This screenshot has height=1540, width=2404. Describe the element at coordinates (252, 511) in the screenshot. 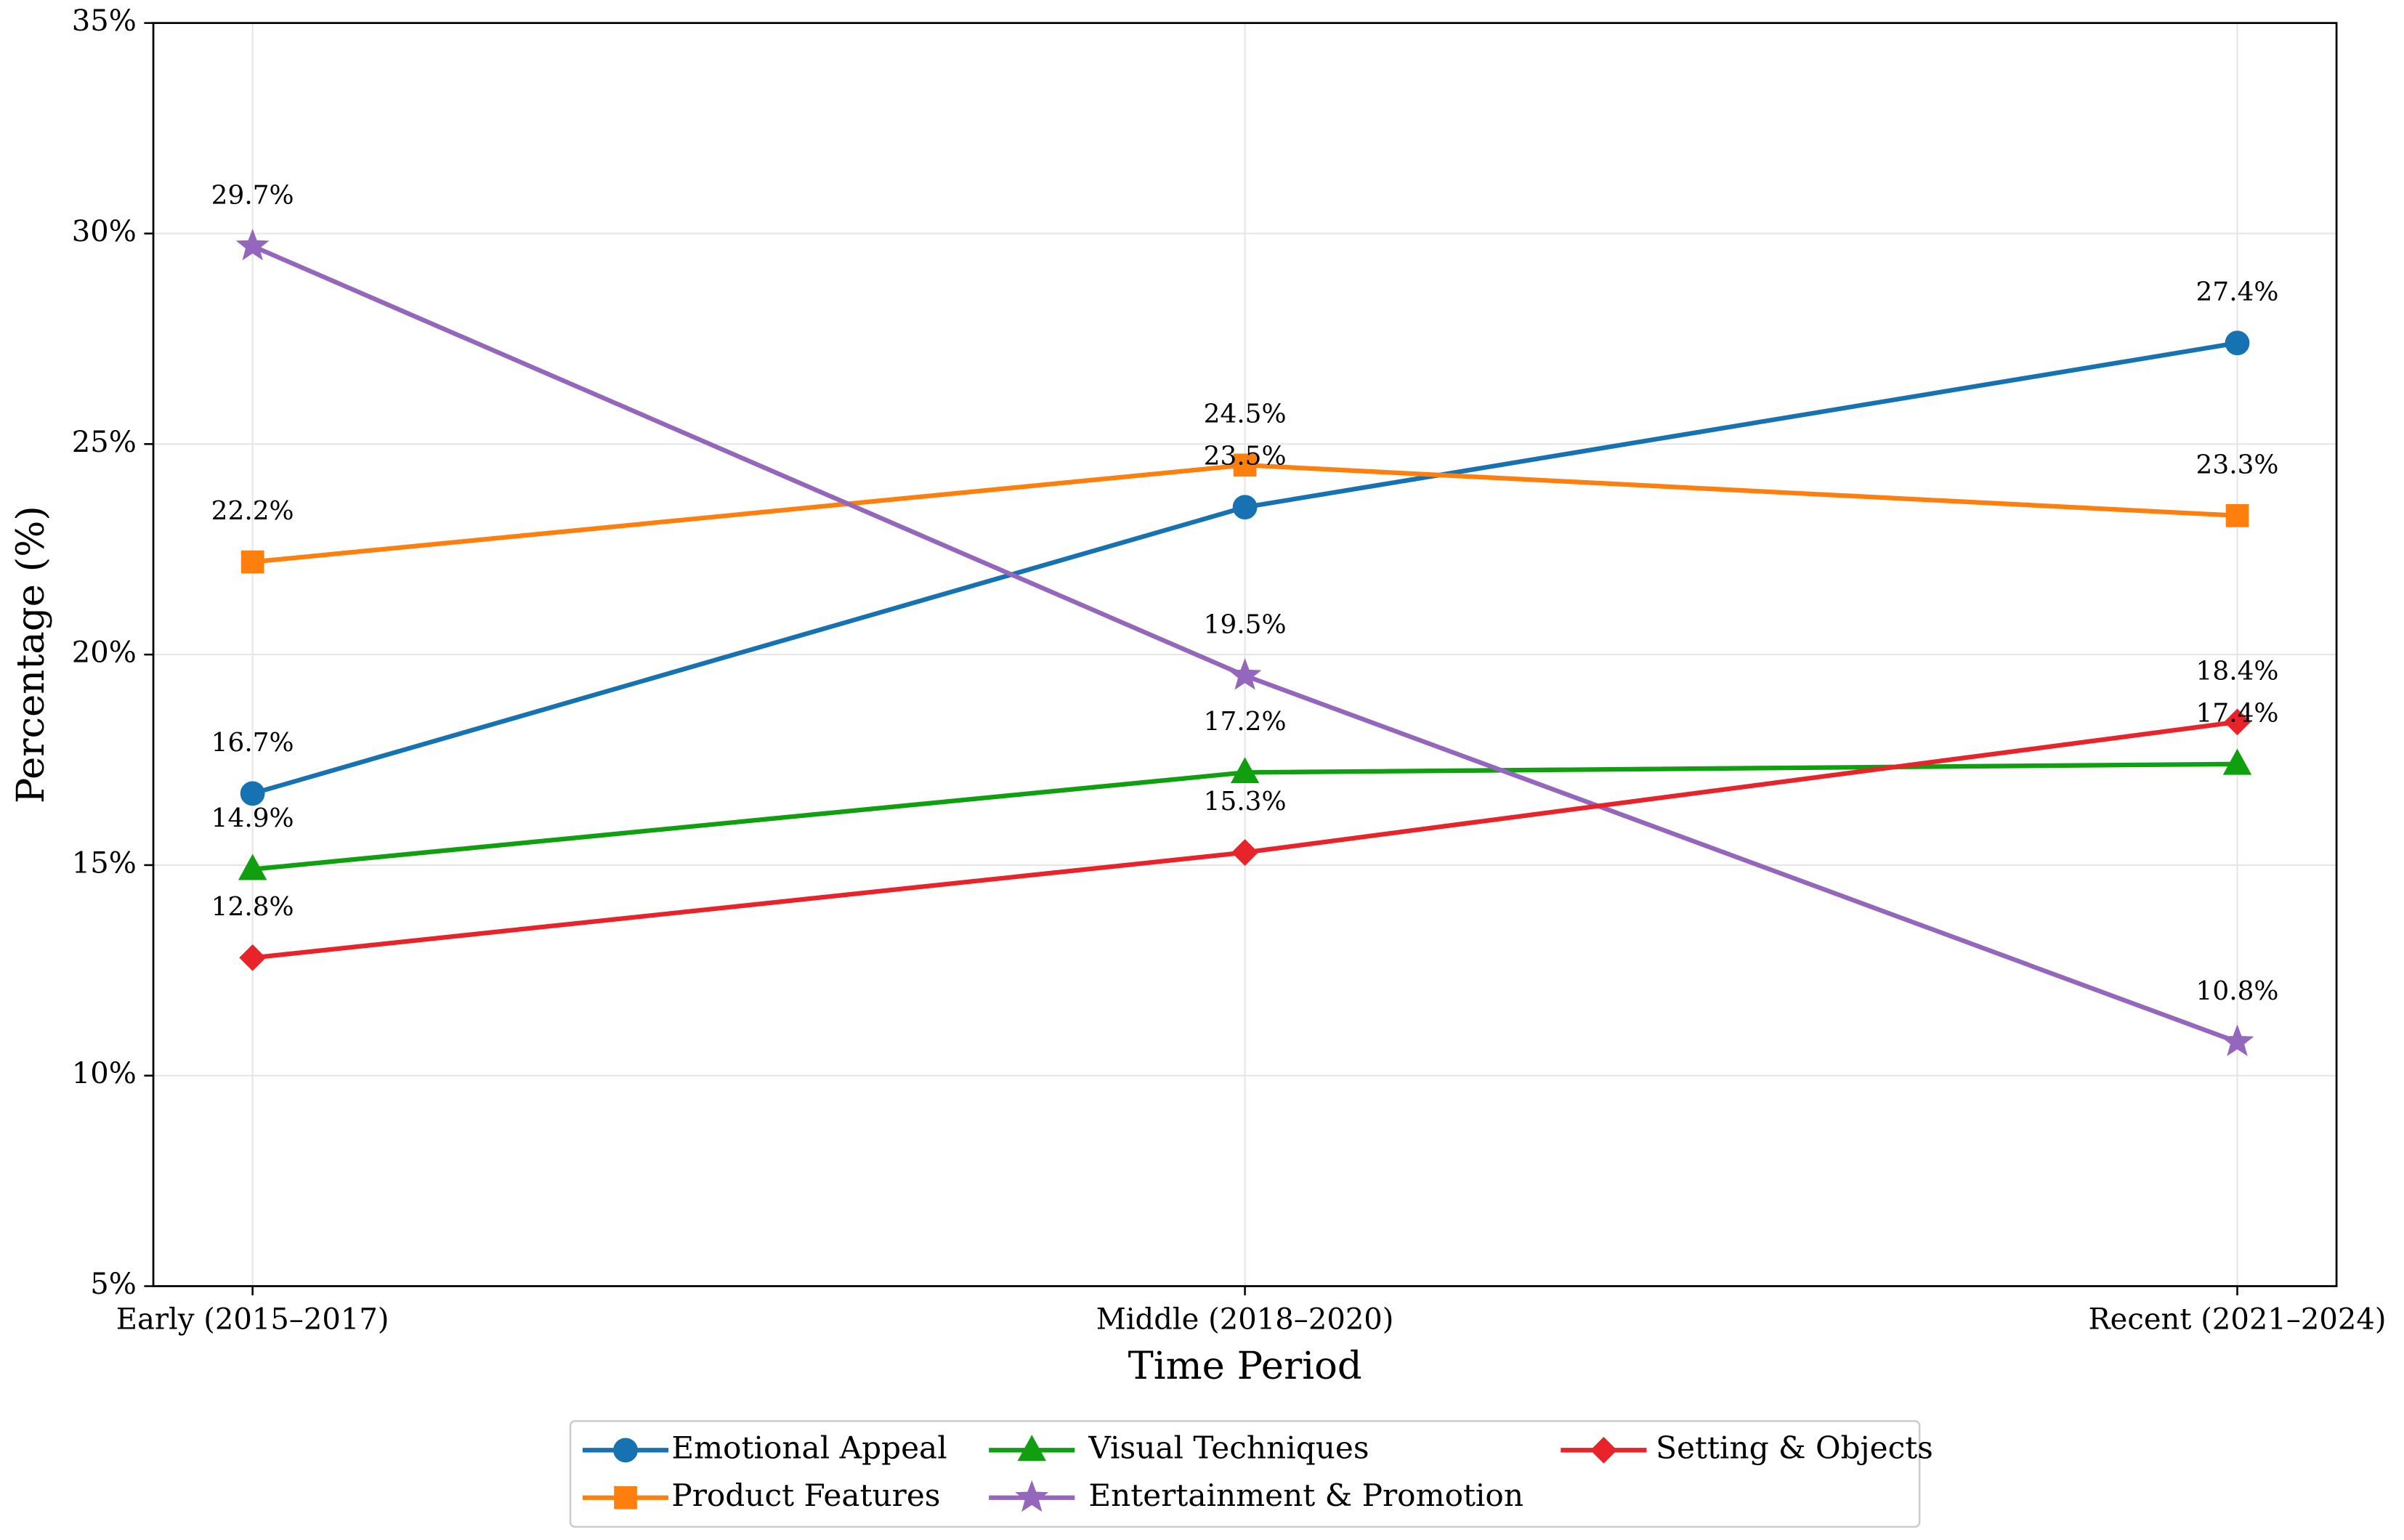

I see `value-label: 22.2%` at that location.